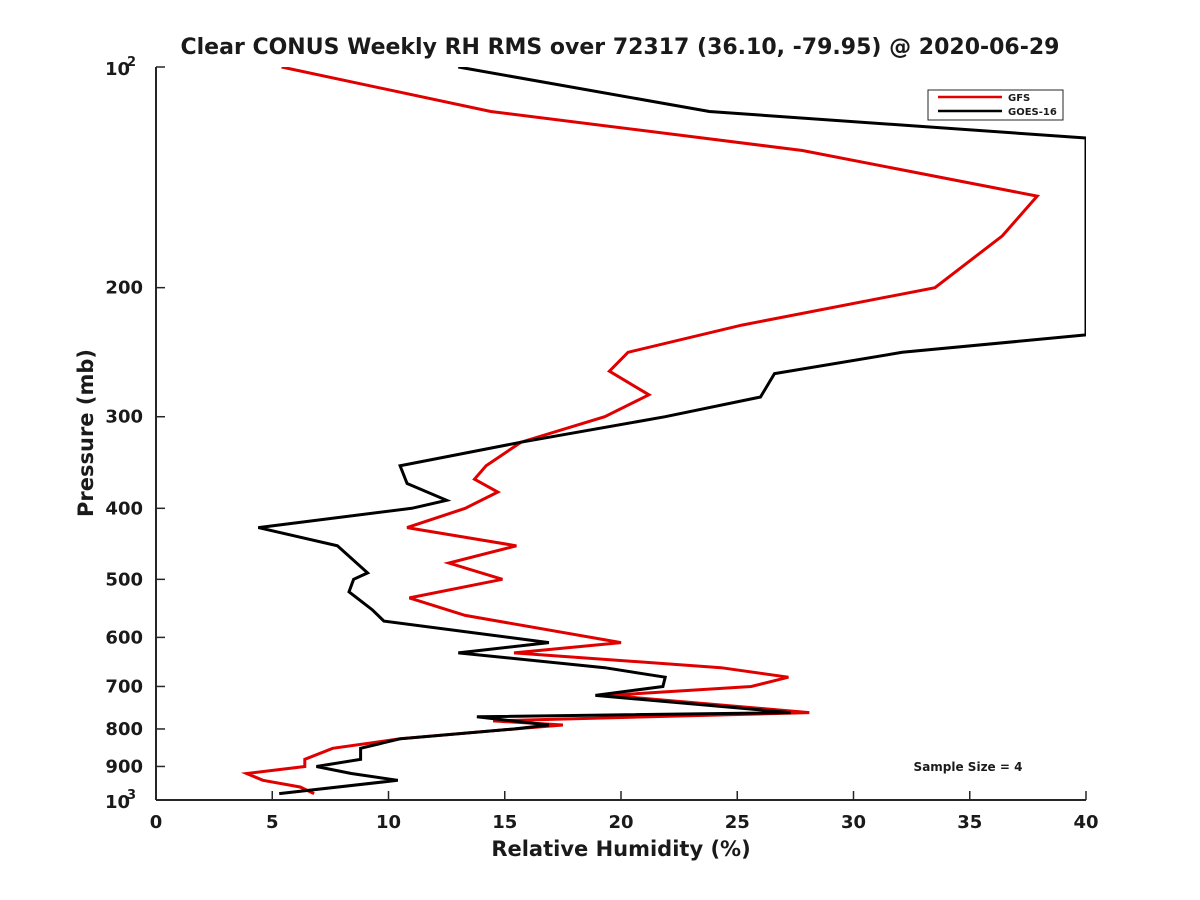 The height and width of the screenshot is (900, 1200). Describe the element at coordinates (1085, 822) in the screenshot. I see `x-tick-label: 40` at that location.